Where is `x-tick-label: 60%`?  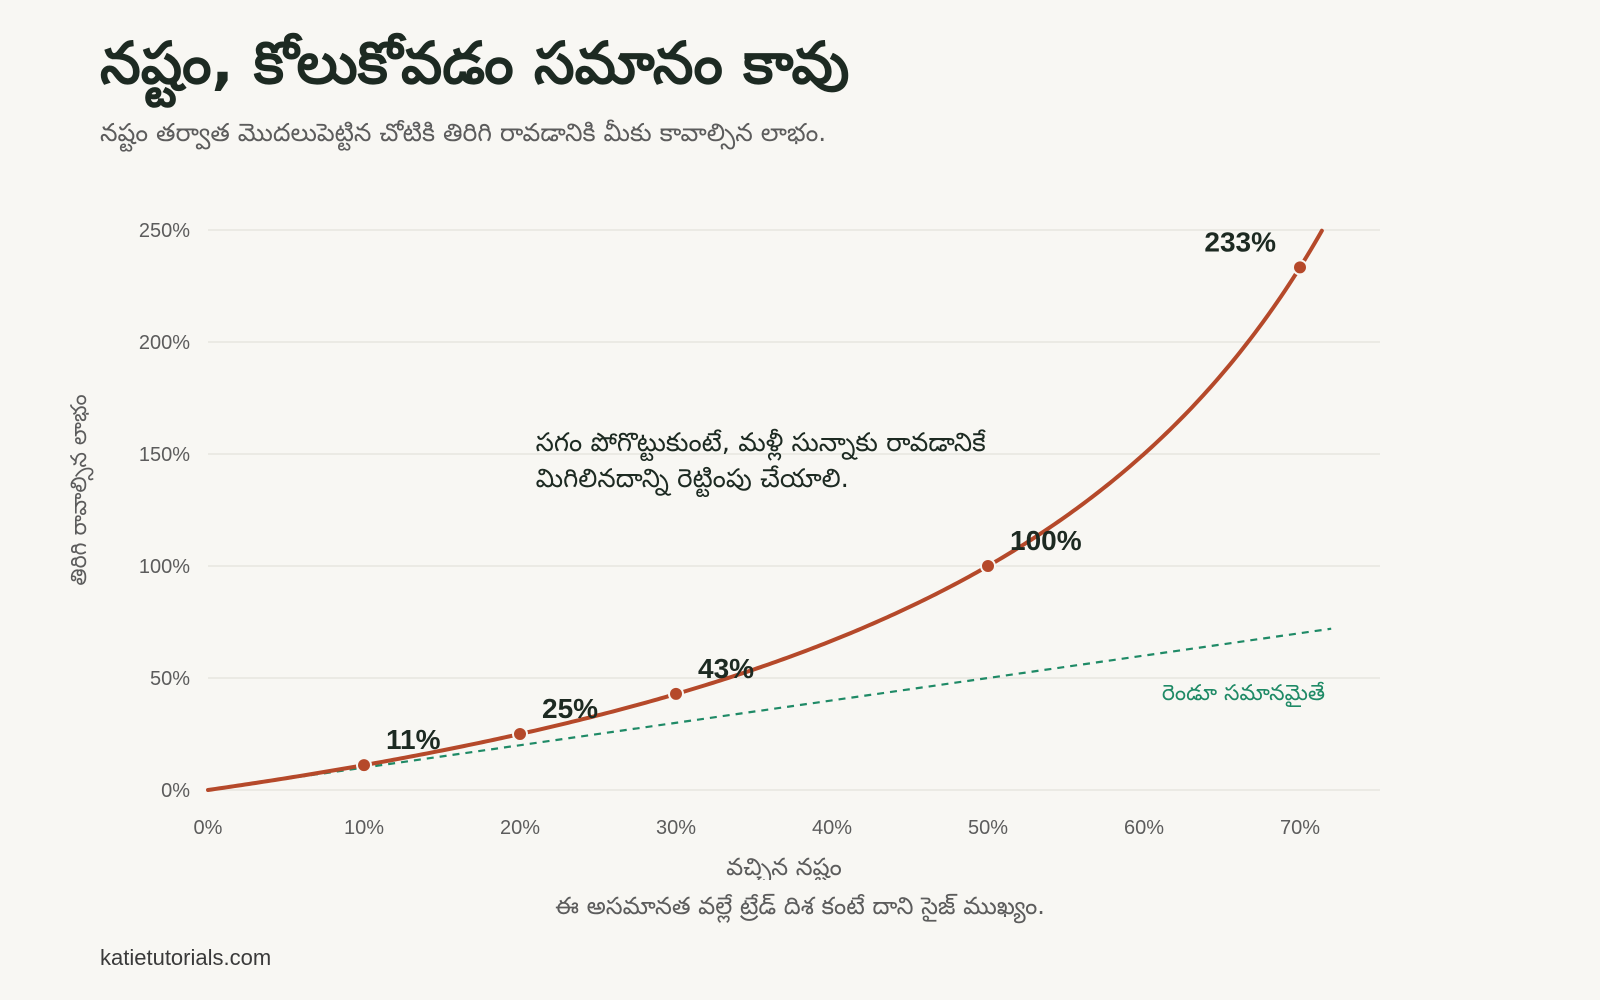
x-tick-label: 60% is located at coordinates (1144, 828).